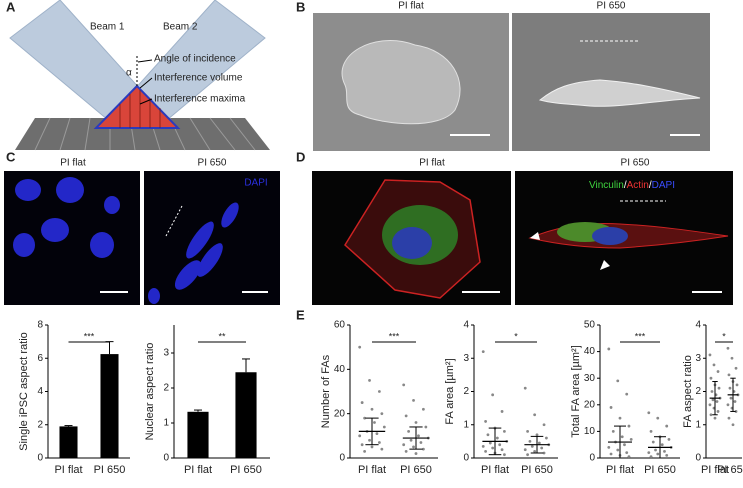 The height and width of the screenshot is (488, 743). What do you see at coordinates (650, 185) in the screenshot?
I see `stain-sep: /` at bounding box center [650, 185].